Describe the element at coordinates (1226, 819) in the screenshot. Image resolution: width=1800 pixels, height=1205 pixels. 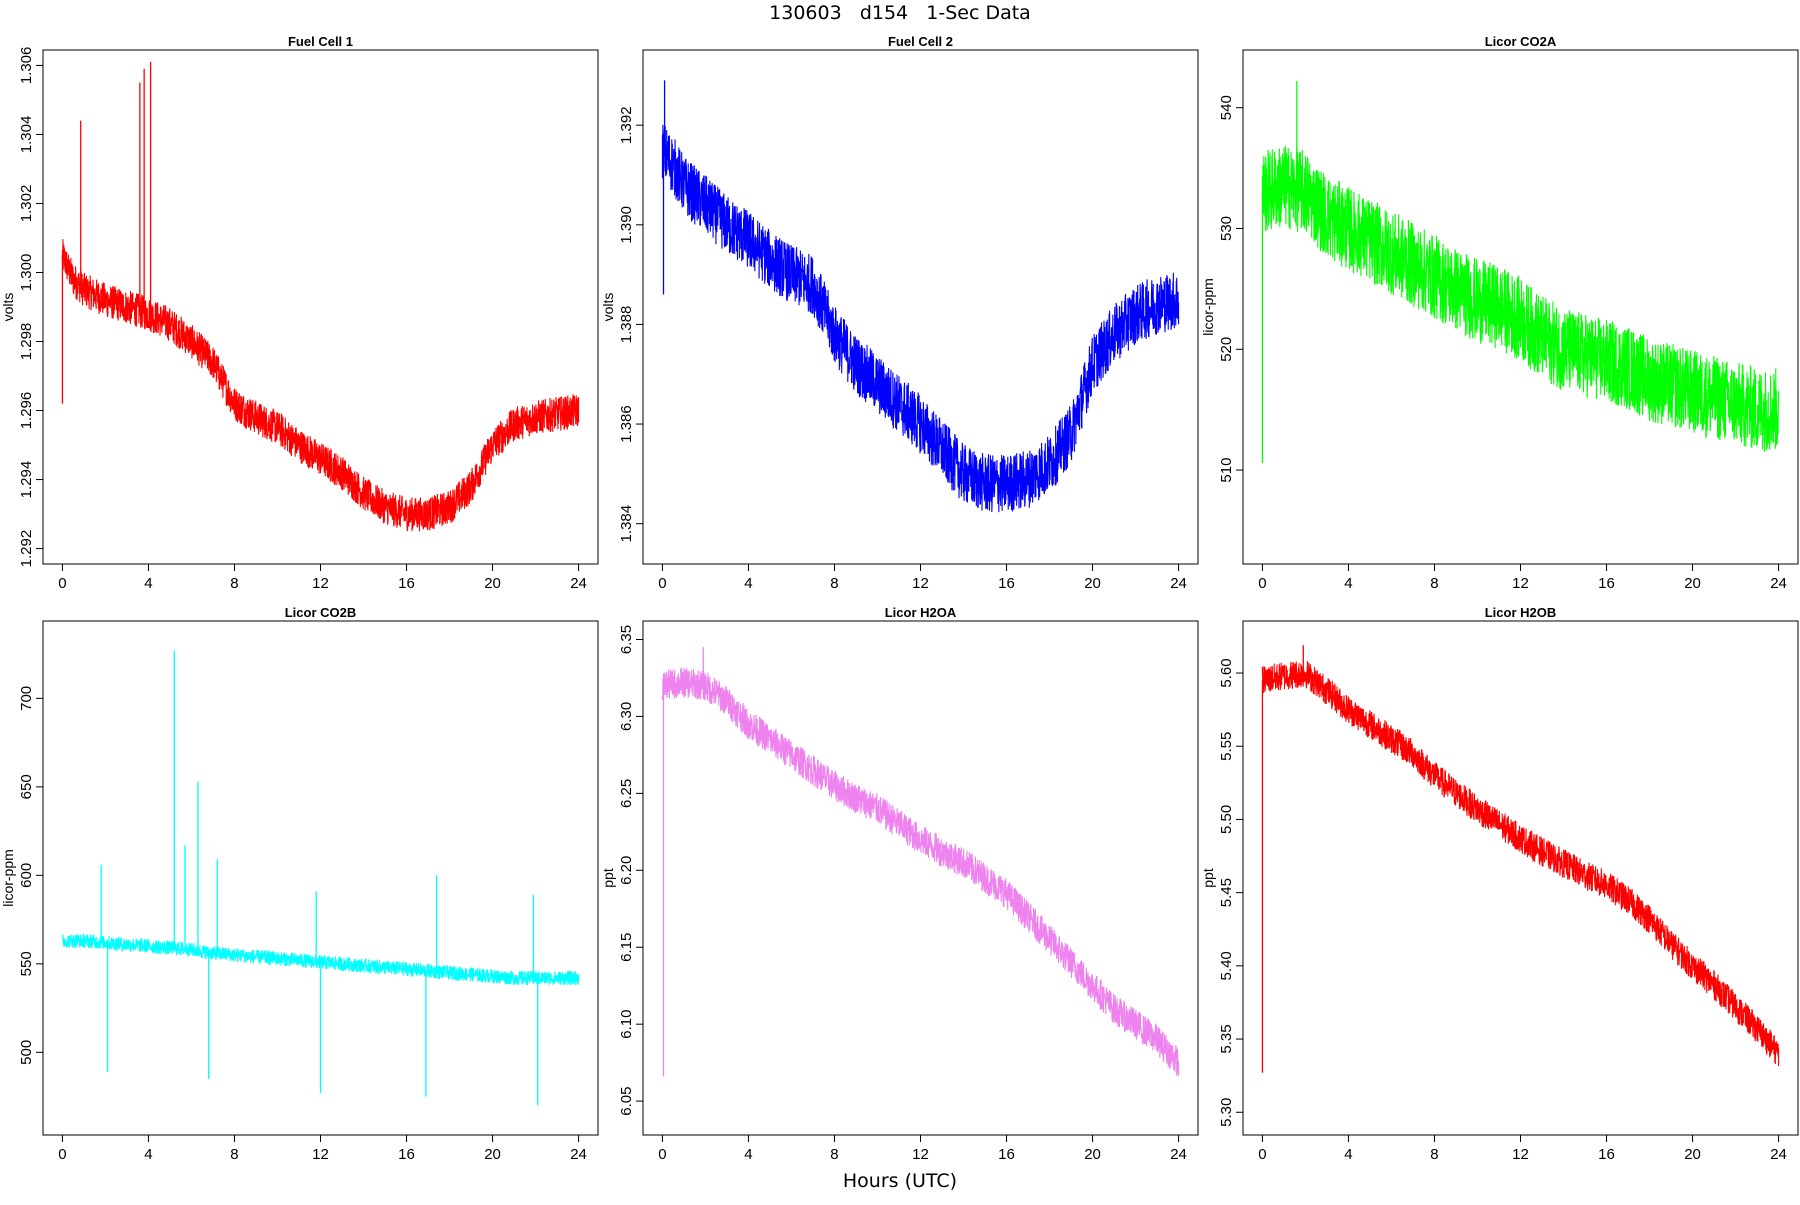
I see `y-tick-label: 5.50` at that location.